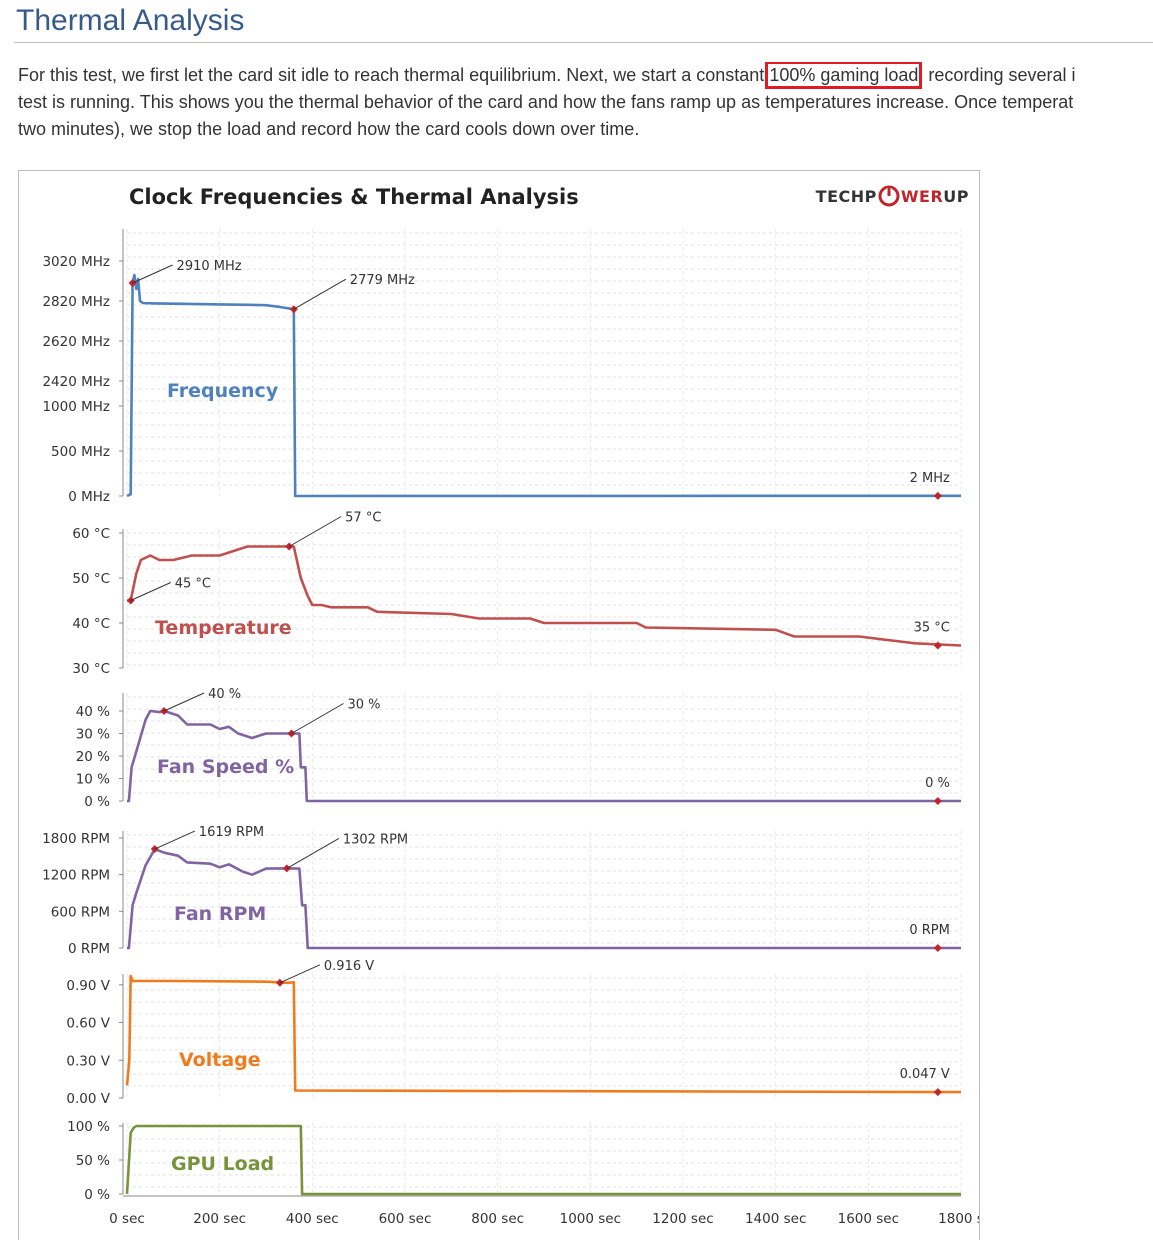 This screenshot has width=1153, height=1240. Describe the element at coordinates (88, 1099) in the screenshot. I see `y-tick-label: 0.00 V` at that location.